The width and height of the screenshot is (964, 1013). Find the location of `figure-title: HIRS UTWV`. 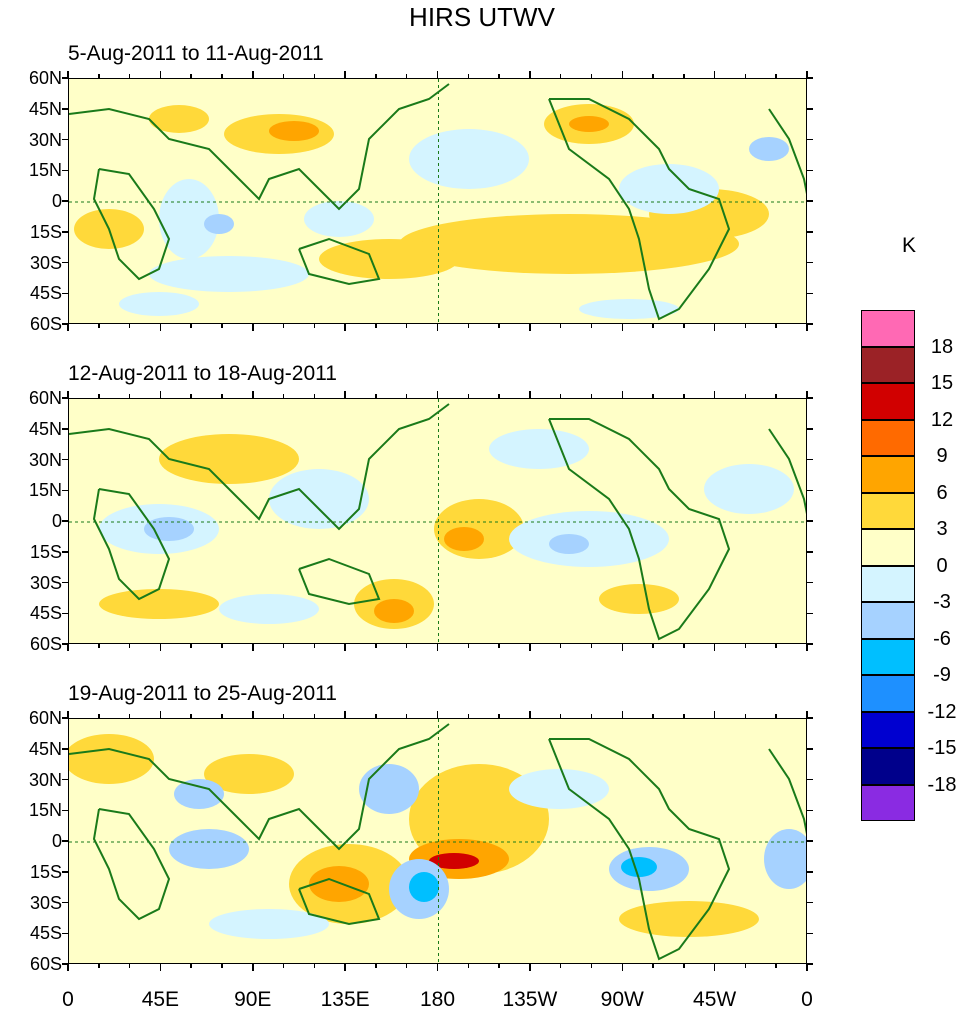

figure-title: HIRS UTWV is located at coordinates (482, 17).